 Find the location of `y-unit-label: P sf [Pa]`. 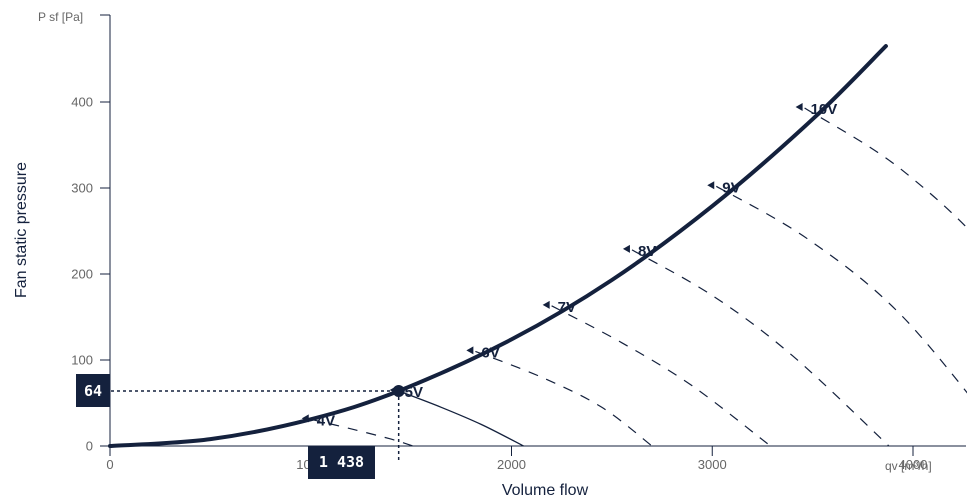

y-unit-label: P sf [Pa] is located at coordinates (60, 17).